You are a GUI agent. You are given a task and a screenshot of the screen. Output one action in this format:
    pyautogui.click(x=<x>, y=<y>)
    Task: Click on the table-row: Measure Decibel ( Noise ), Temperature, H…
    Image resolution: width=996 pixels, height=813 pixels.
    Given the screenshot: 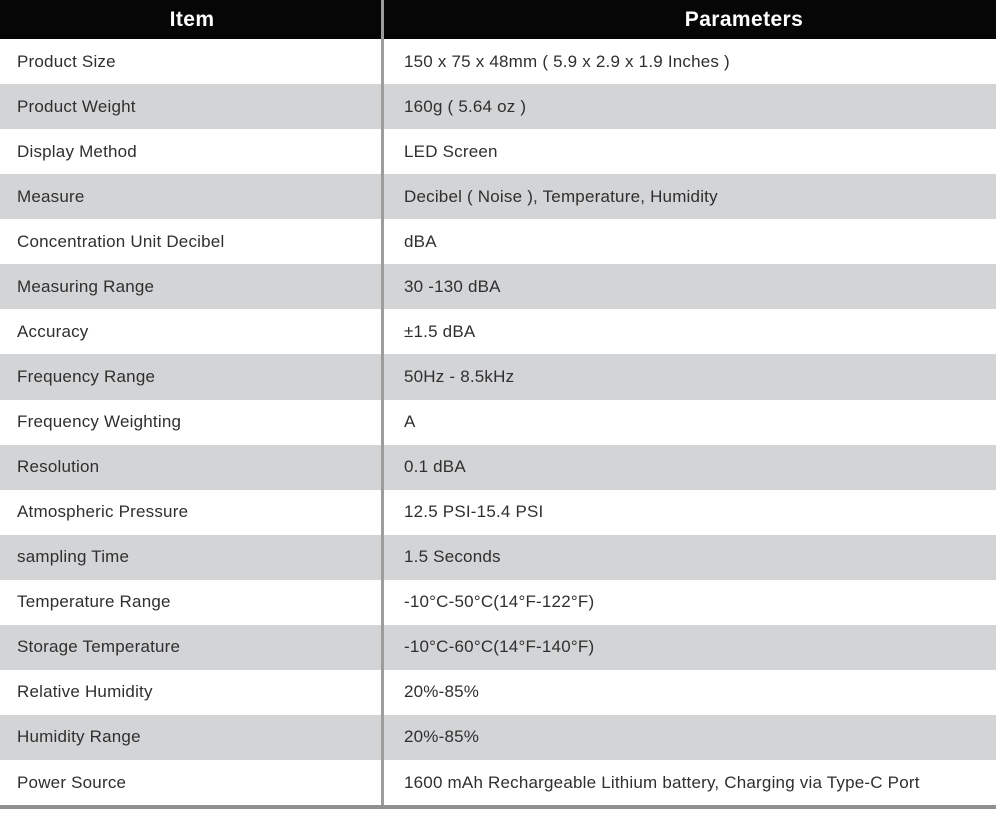 What is the action you would take?
    pyautogui.click(x=498, y=197)
    